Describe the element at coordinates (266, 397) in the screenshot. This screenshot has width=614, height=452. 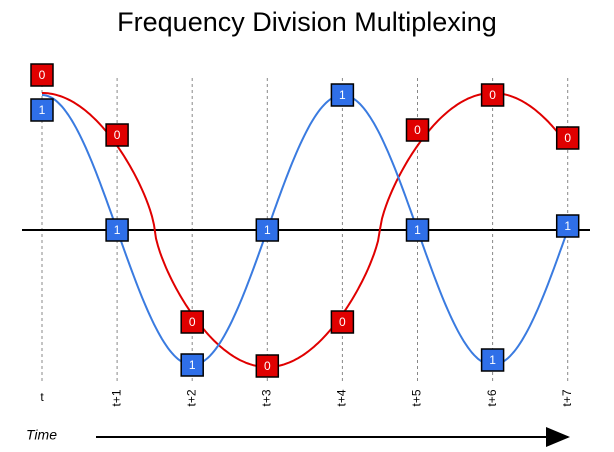
I see `time-tick: t+3` at that location.